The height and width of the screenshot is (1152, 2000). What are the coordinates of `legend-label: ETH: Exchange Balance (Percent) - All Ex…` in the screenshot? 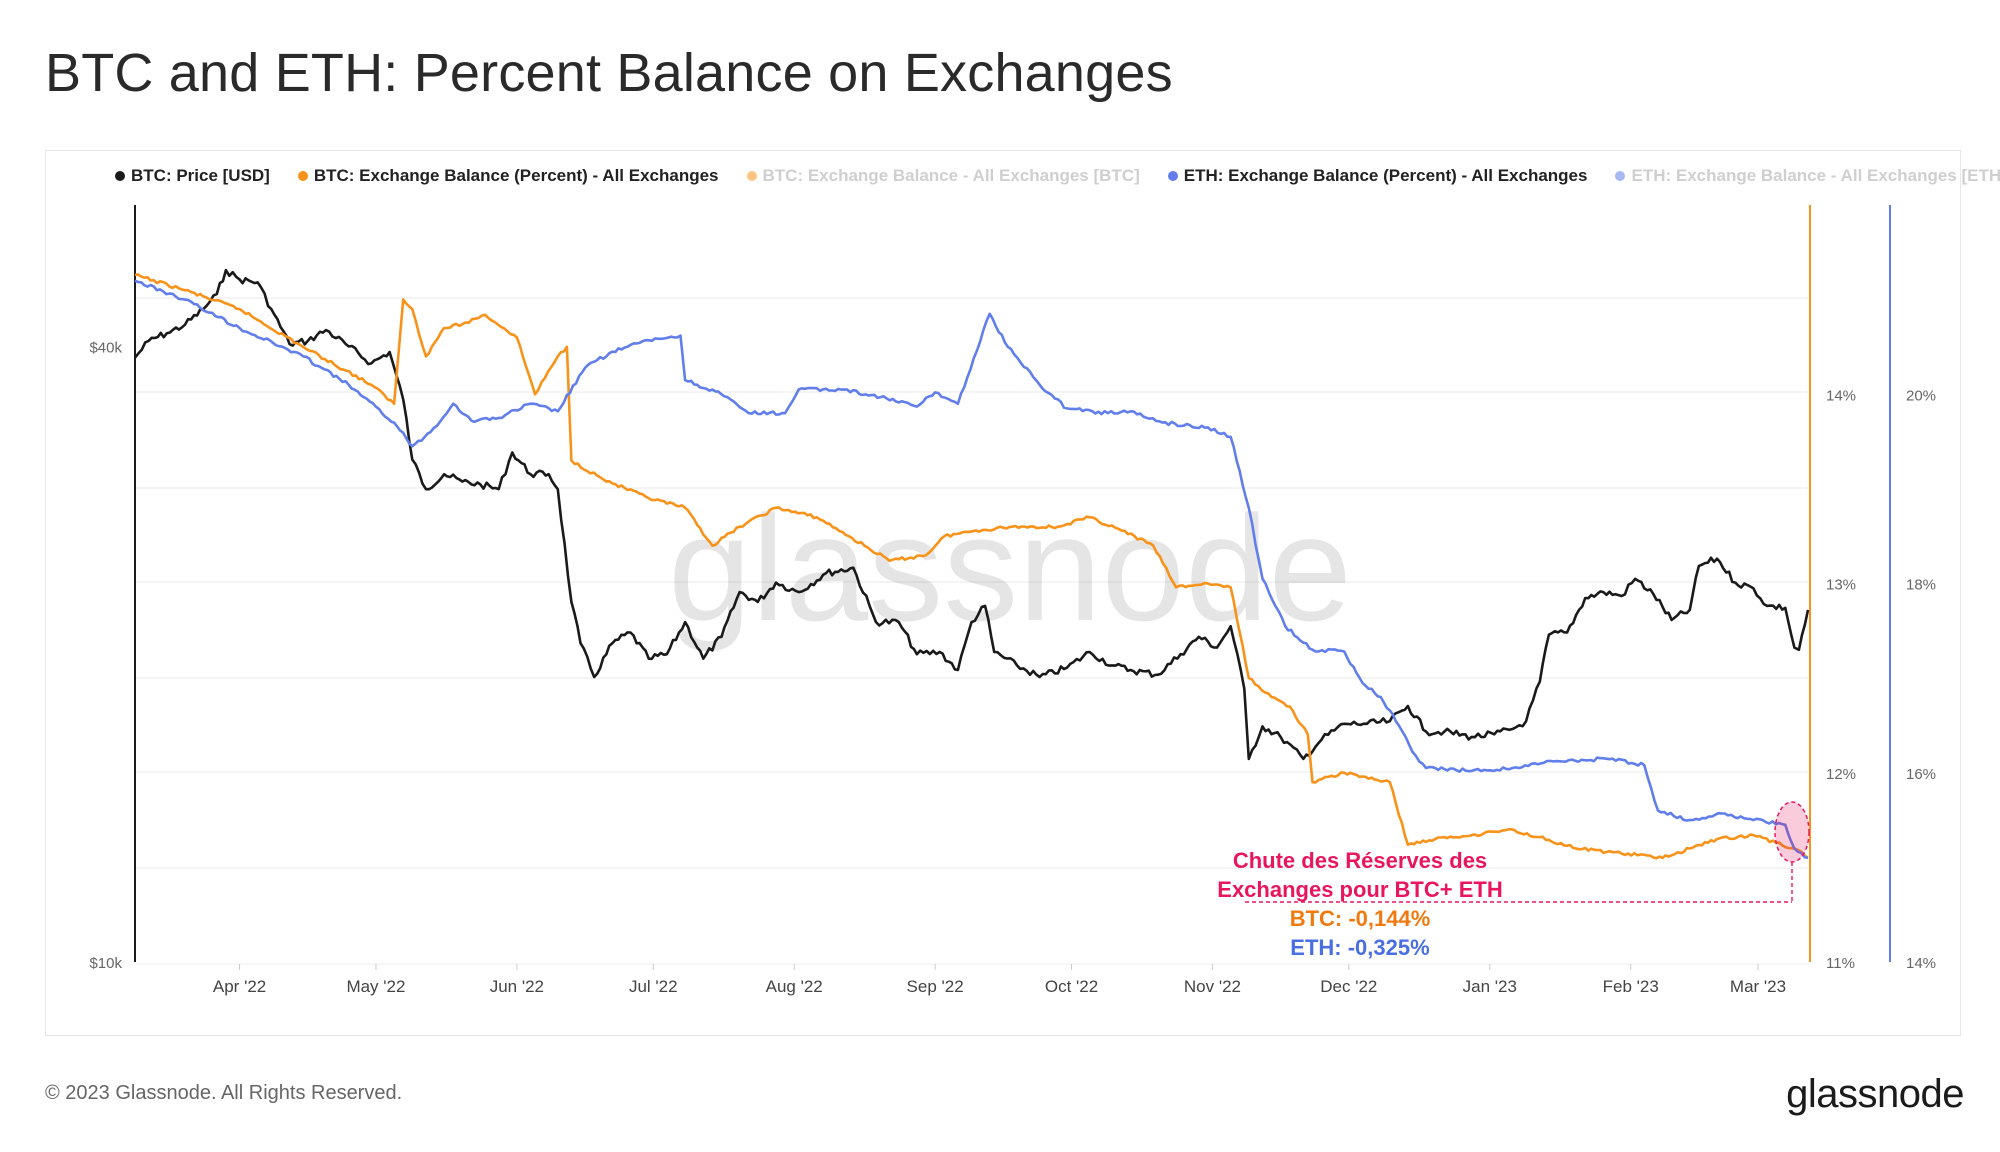 It's located at (1385, 175).